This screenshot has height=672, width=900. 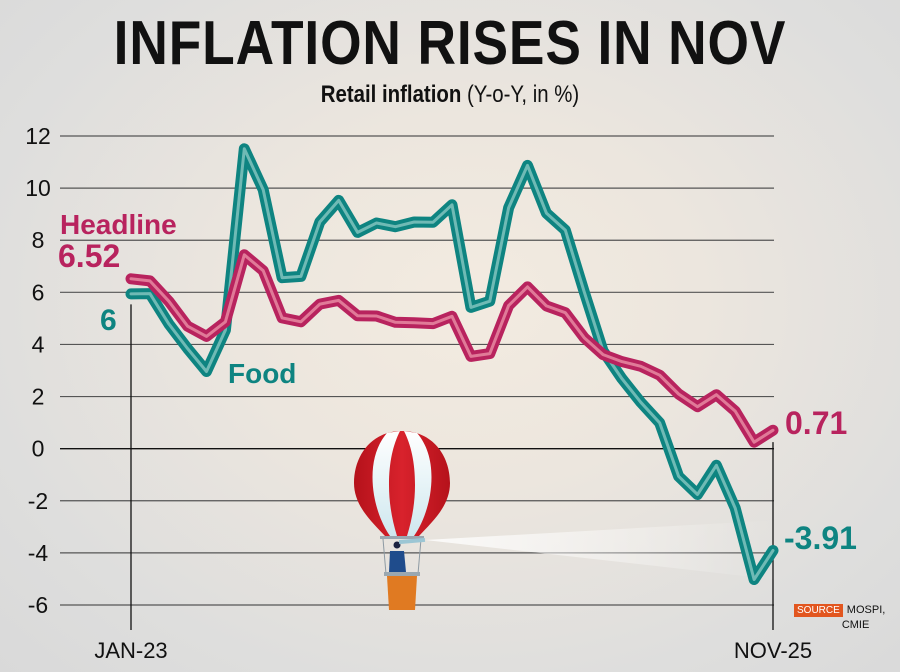 What do you see at coordinates (38, 553) in the screenshot?
I see `y-tick-label: -4` at bounding box center [38, 553].